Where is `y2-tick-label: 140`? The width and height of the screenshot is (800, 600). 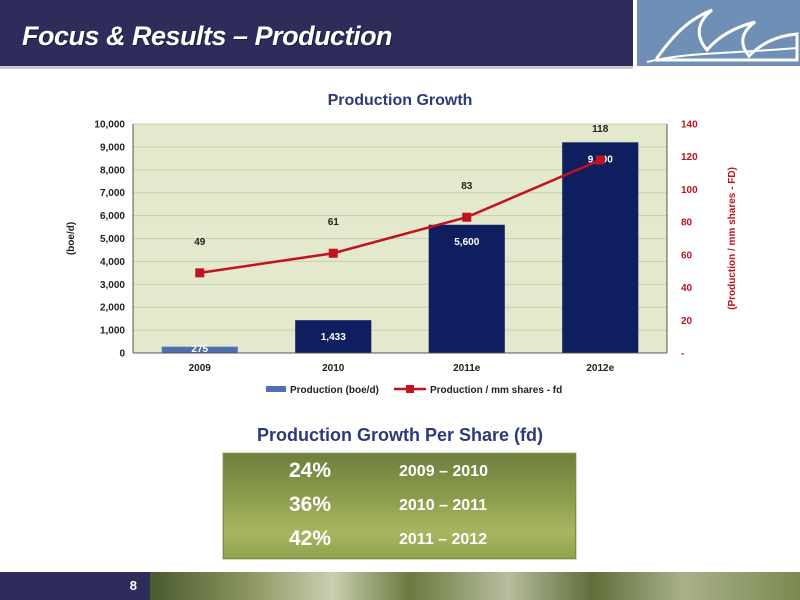 y2-tick-label: 140 is located at coordinates (689, 125).